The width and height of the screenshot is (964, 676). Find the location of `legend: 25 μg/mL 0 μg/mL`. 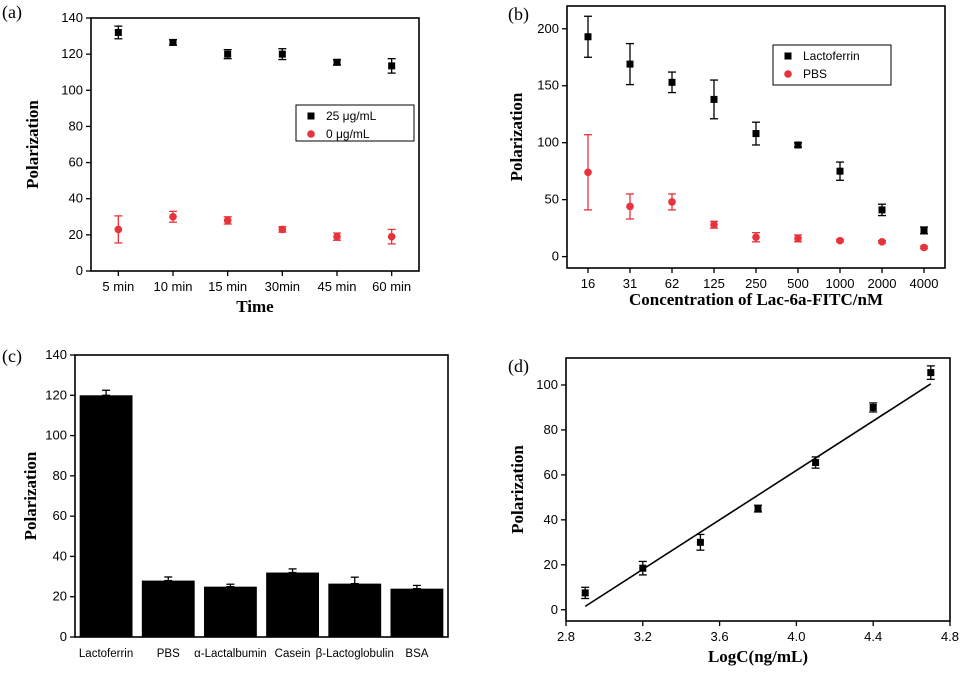

legend: 25 μg/mL 0 μg/mL is located at coordinates (355, 123).